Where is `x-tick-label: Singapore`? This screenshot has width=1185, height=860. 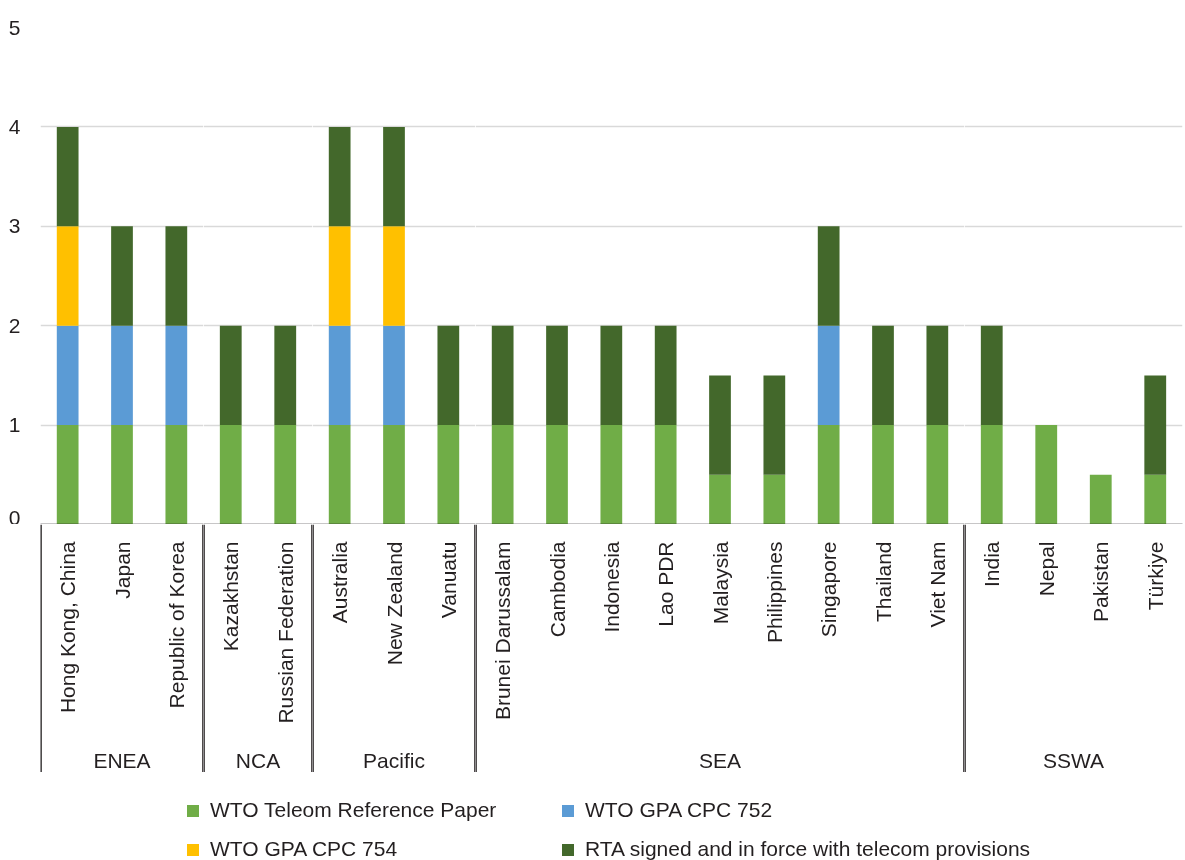
x-tick-label: Singapore is located at coordinates (829, 589).